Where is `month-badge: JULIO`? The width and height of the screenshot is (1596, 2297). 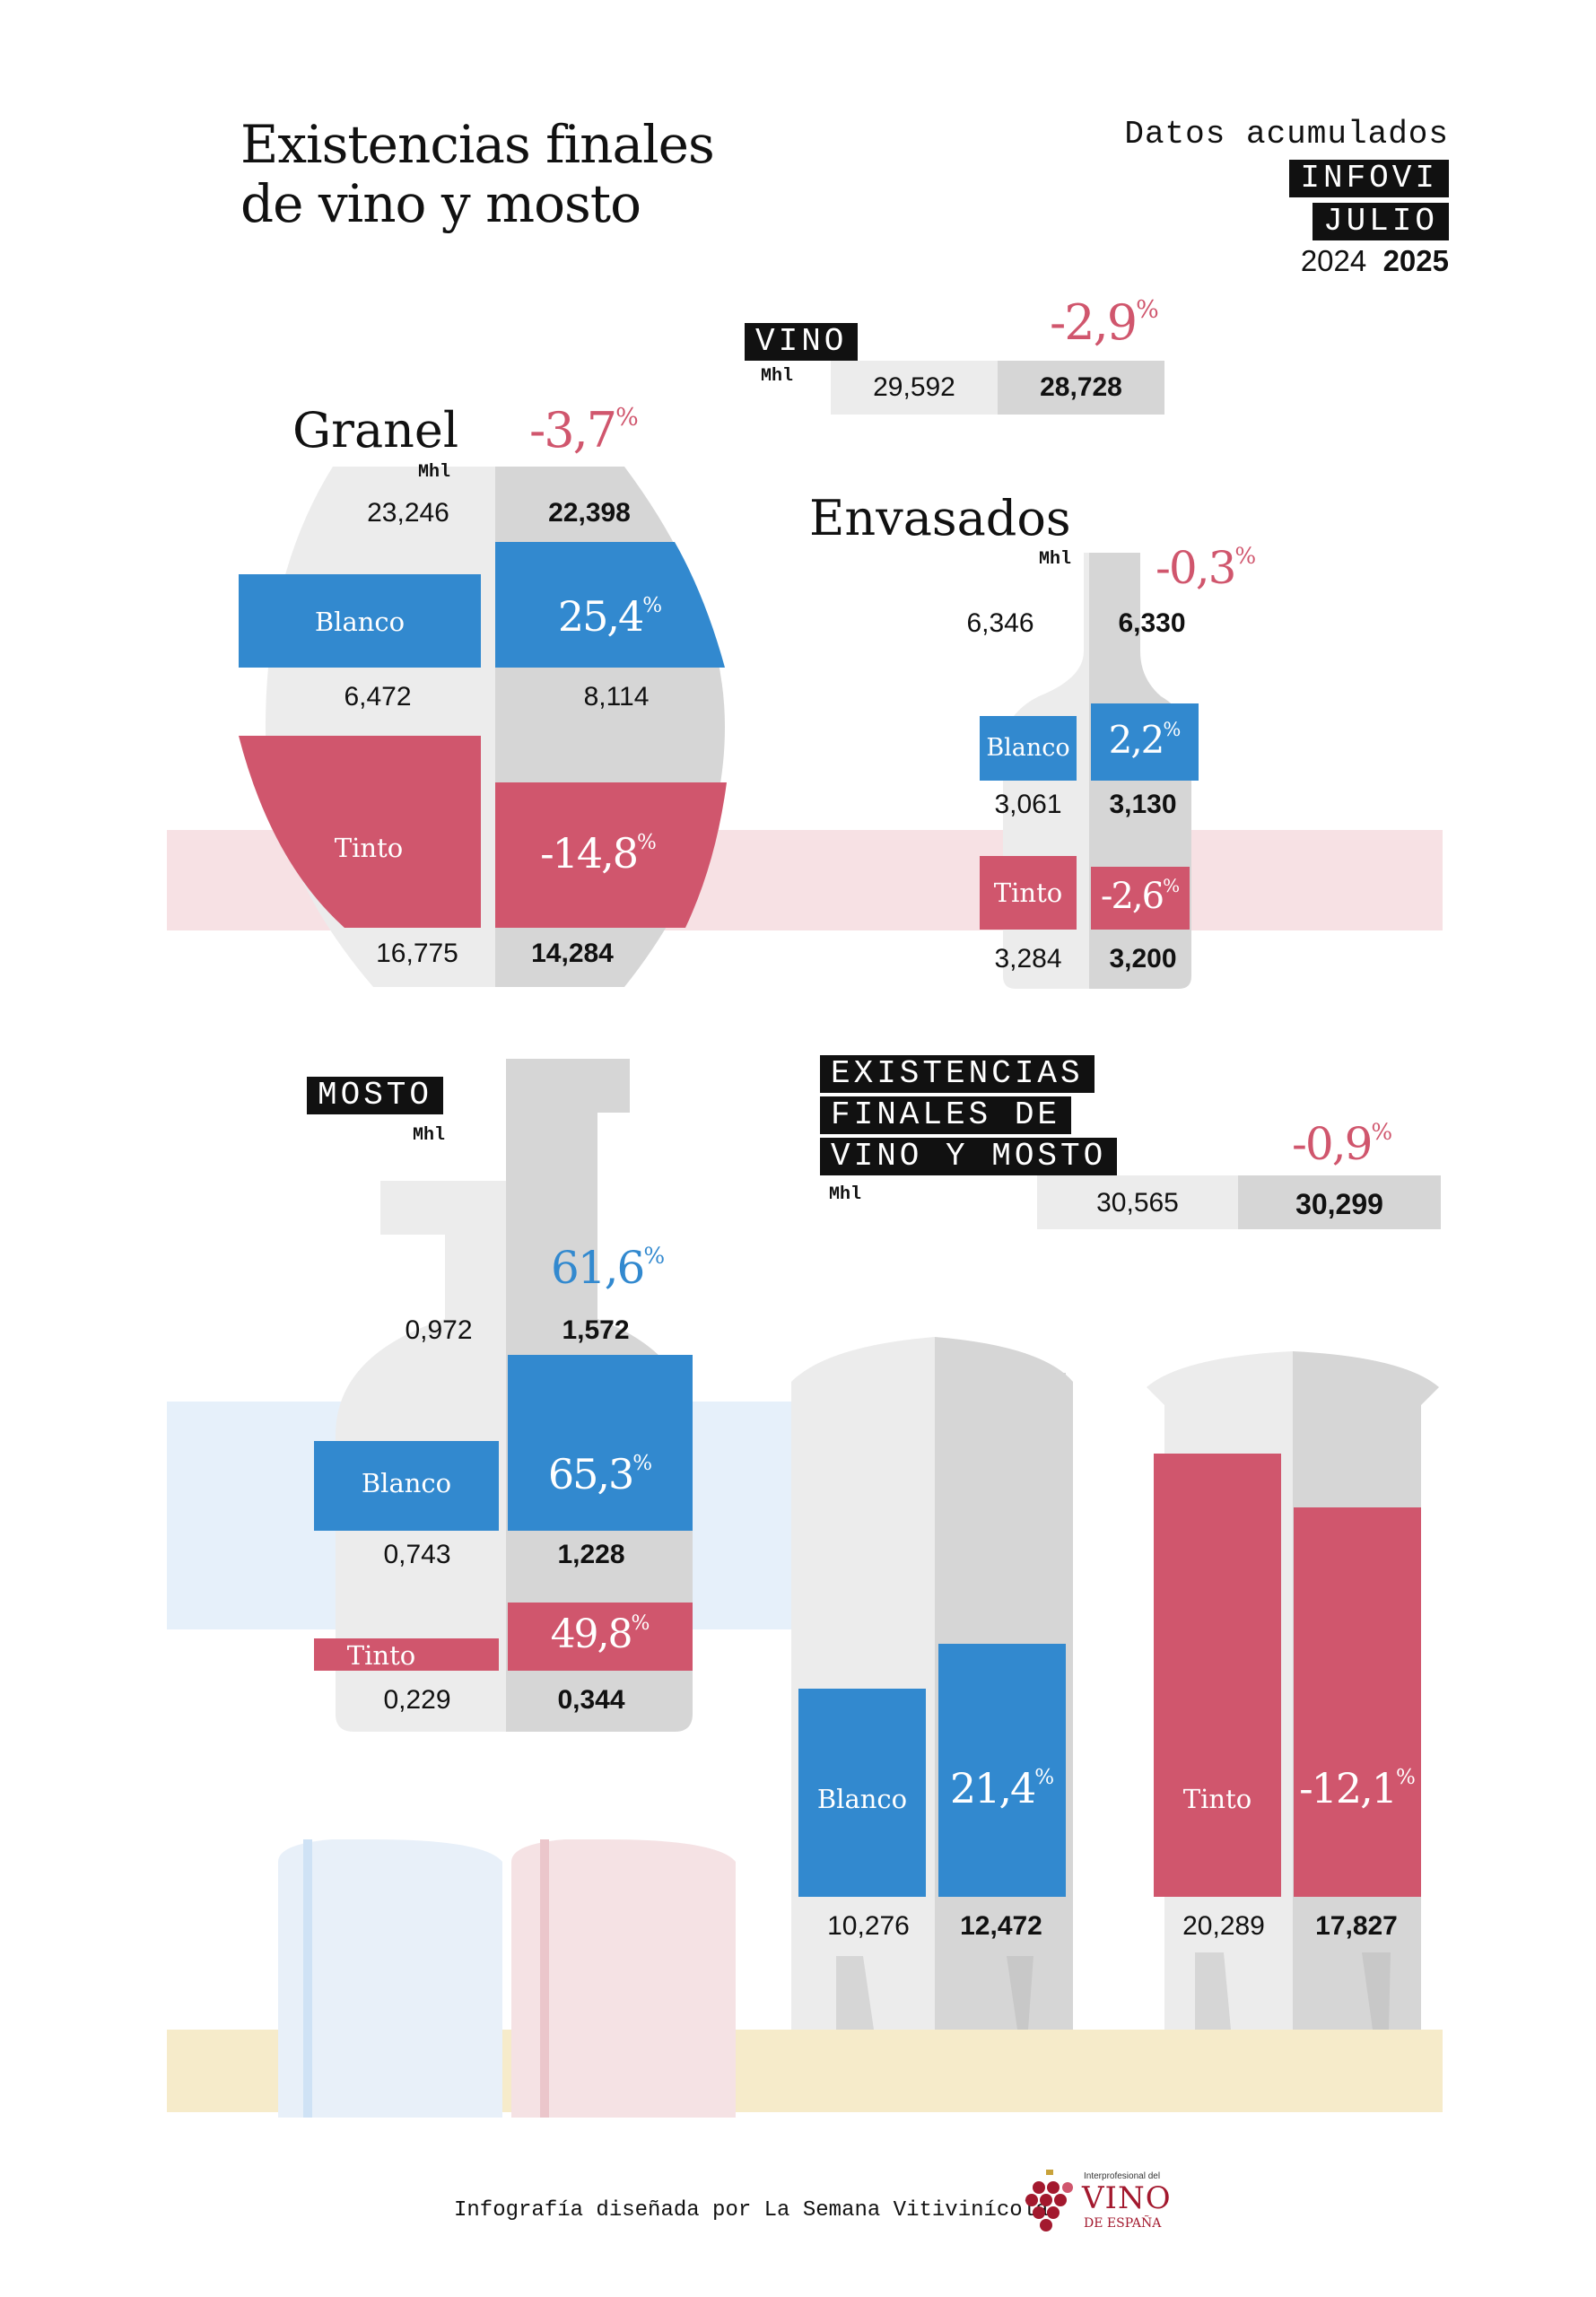 month-badge: JULIO is located at coordinates (1380, 221).